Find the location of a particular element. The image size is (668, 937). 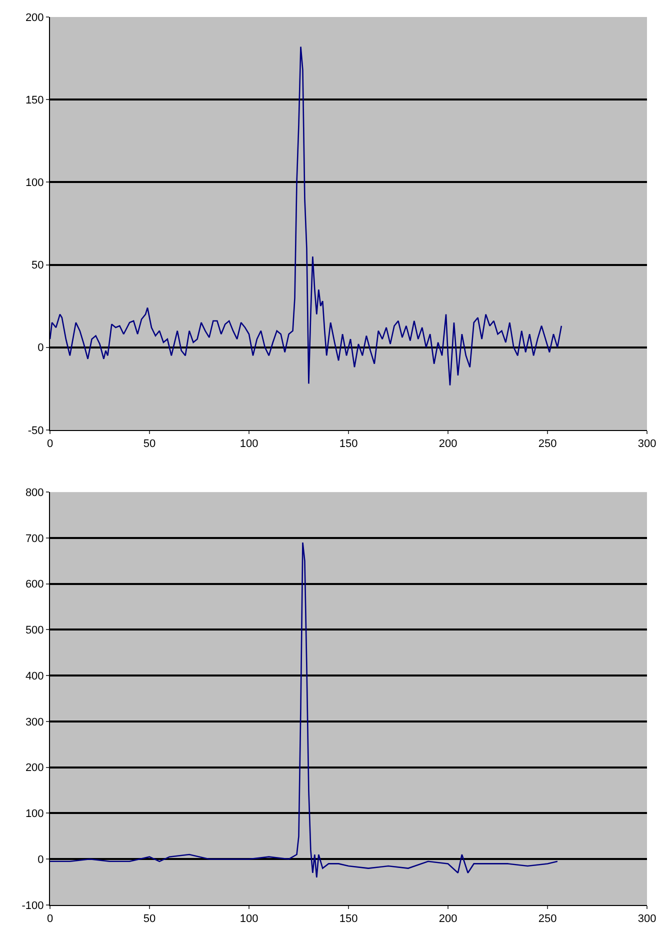

y-tick-label: 500 is located at coordinates (34, 630).